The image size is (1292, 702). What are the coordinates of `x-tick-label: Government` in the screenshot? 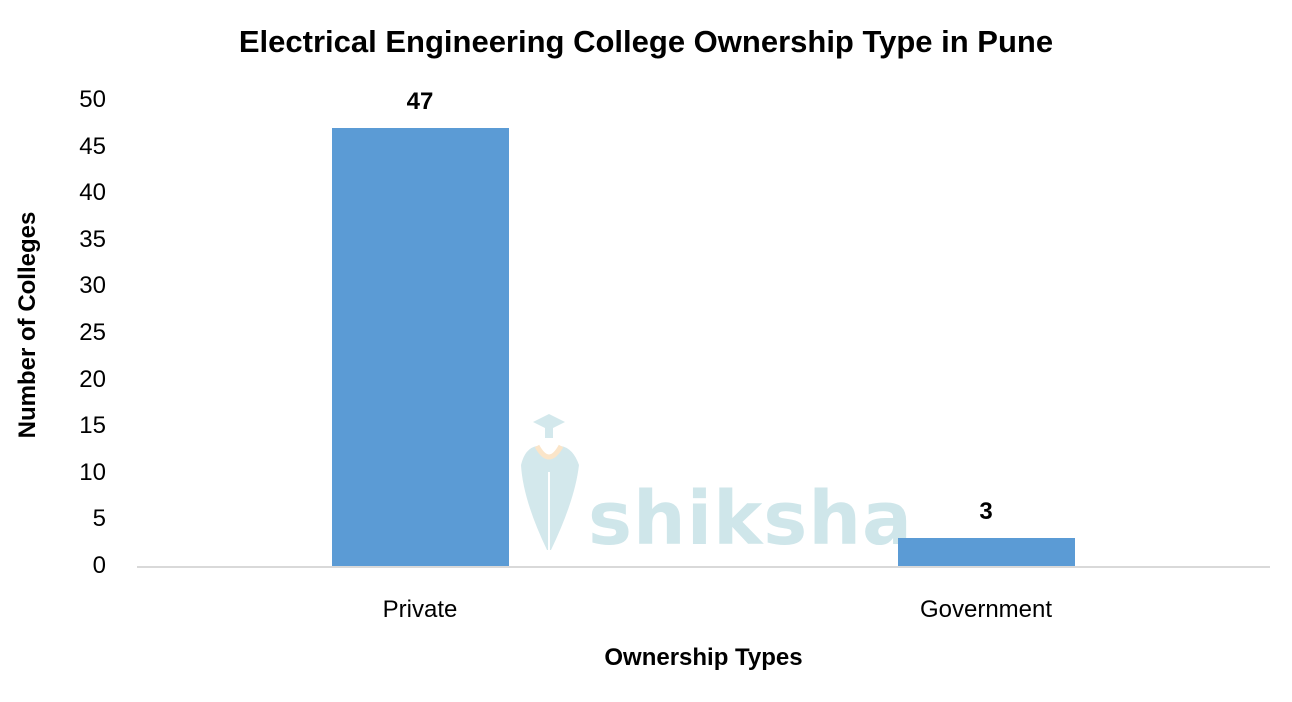 It's located at (986, 609).